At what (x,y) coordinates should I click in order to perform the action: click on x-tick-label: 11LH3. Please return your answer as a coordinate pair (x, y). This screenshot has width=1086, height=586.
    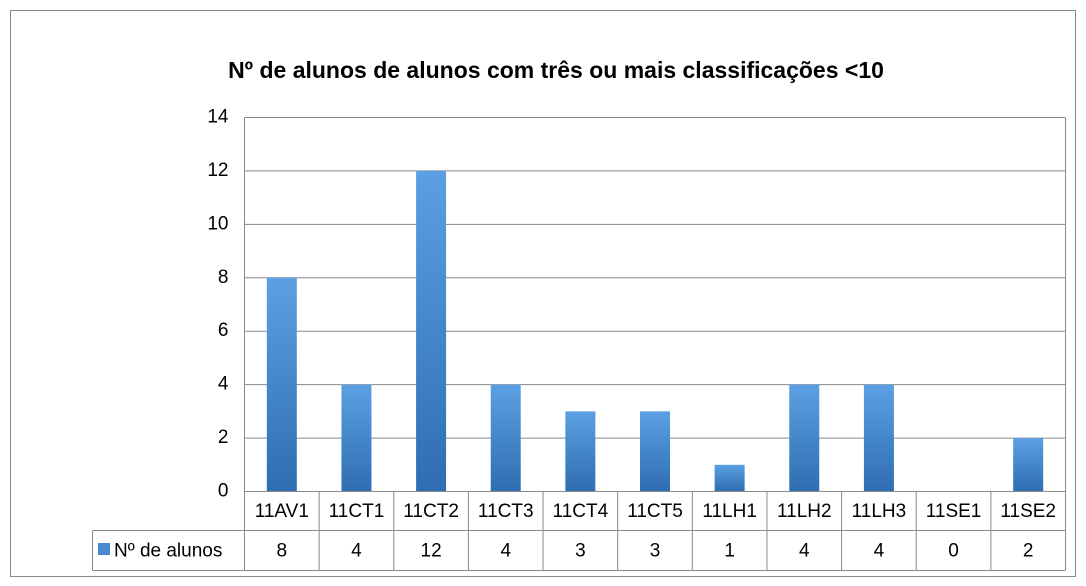
    Looking at the image, I should click on (879, 511).